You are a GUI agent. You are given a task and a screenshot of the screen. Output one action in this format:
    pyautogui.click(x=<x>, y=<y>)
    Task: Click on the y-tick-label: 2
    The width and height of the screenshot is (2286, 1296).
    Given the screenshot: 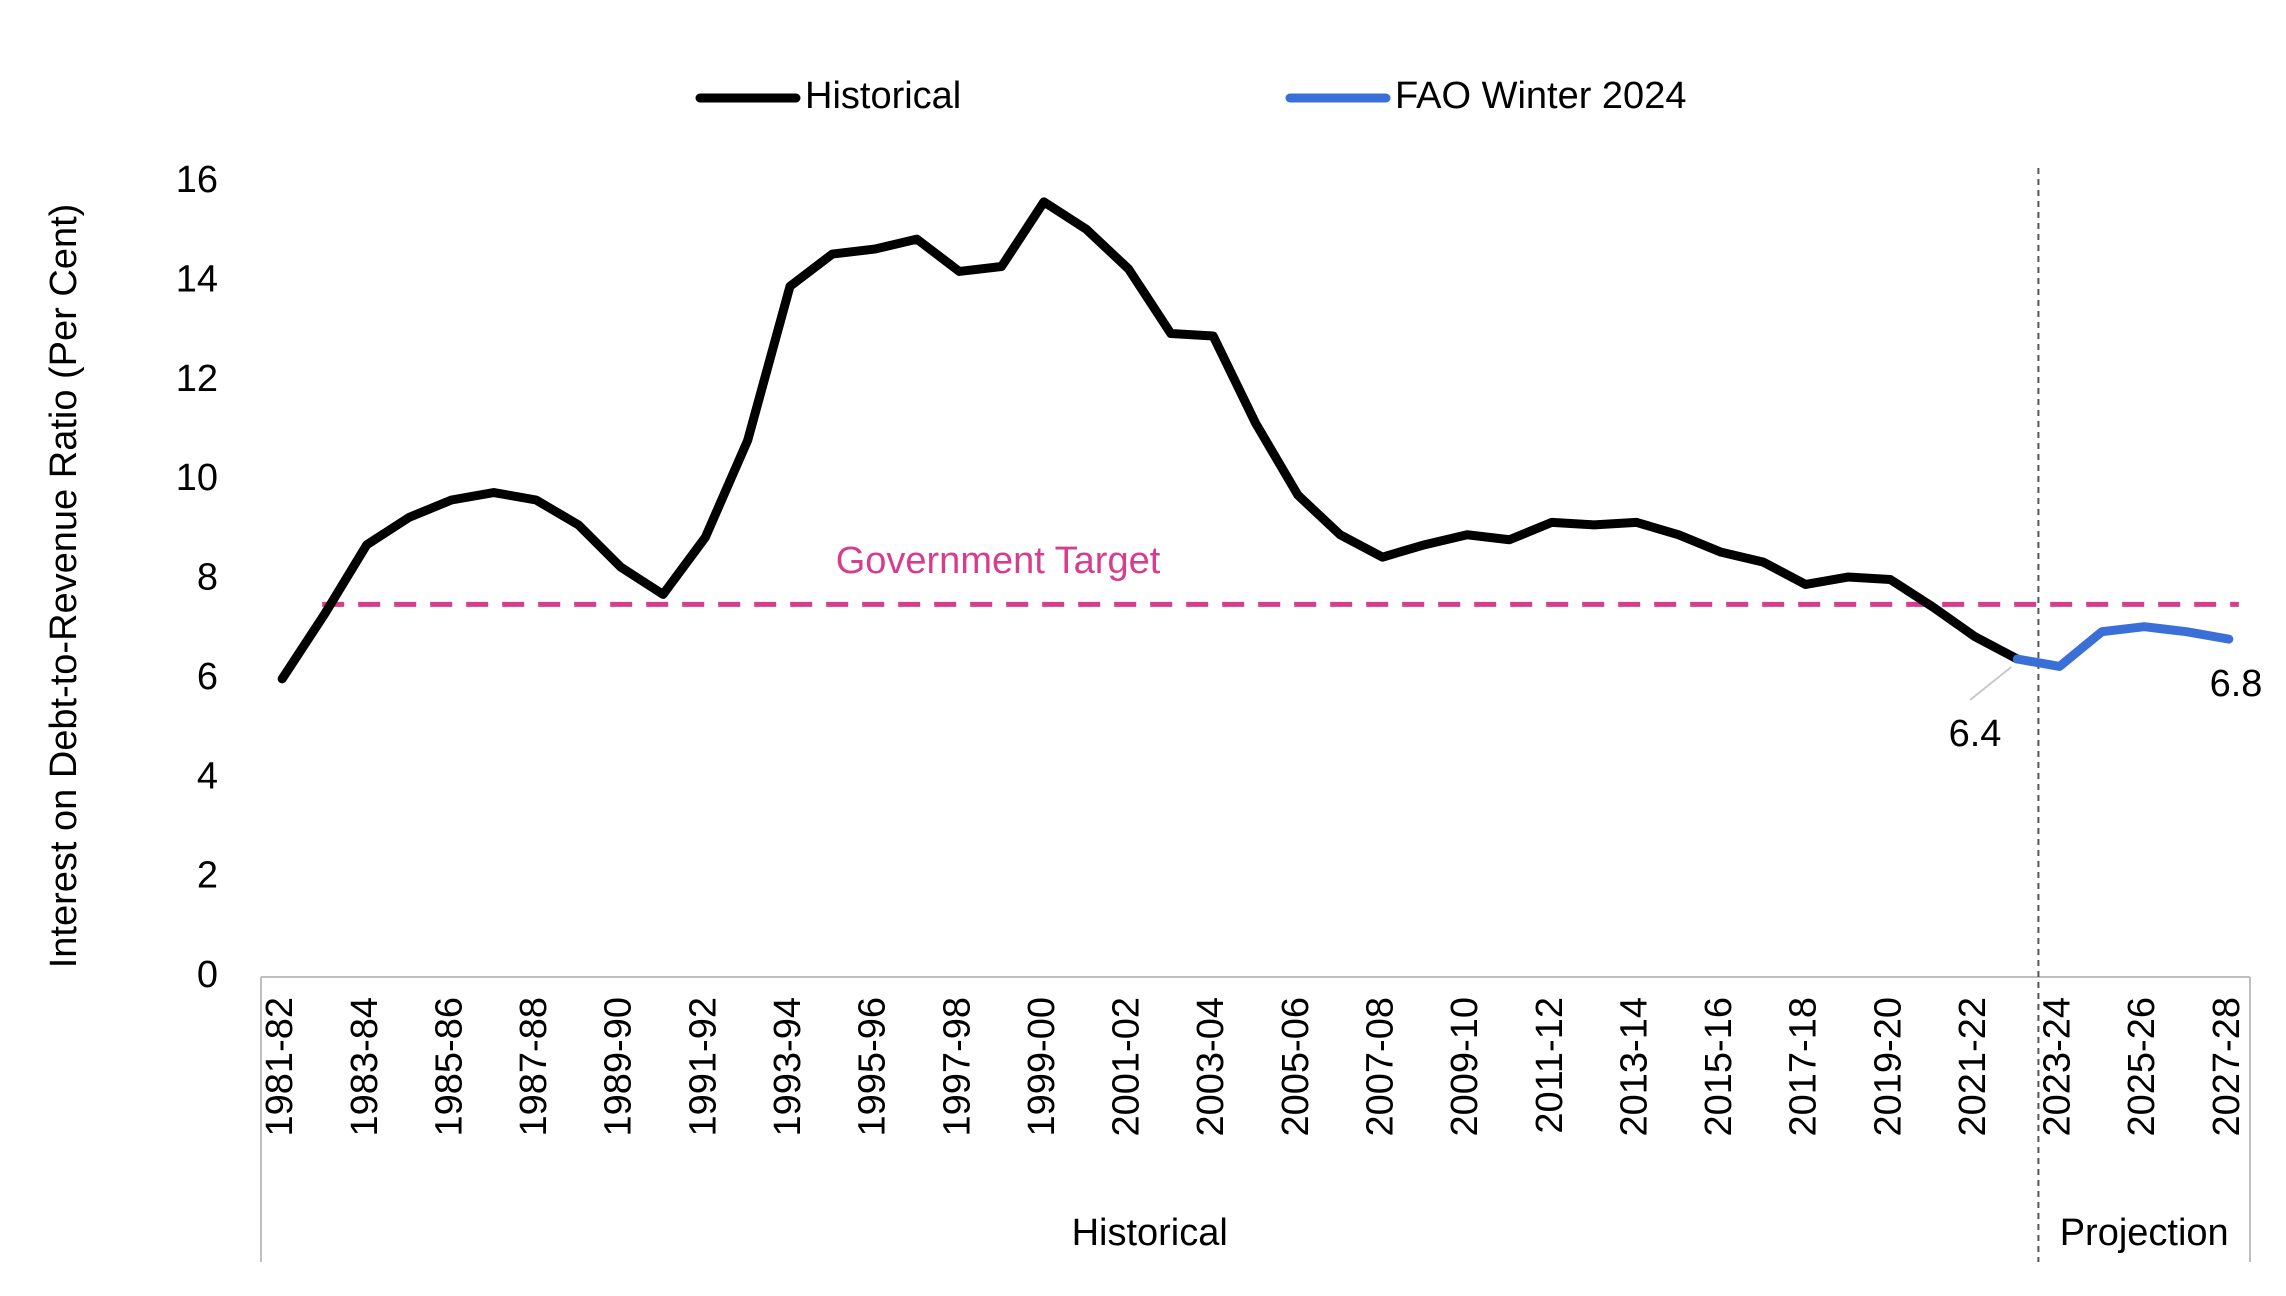 What is the action you would take?
    pyautogui.click(x=207, y=876)
    